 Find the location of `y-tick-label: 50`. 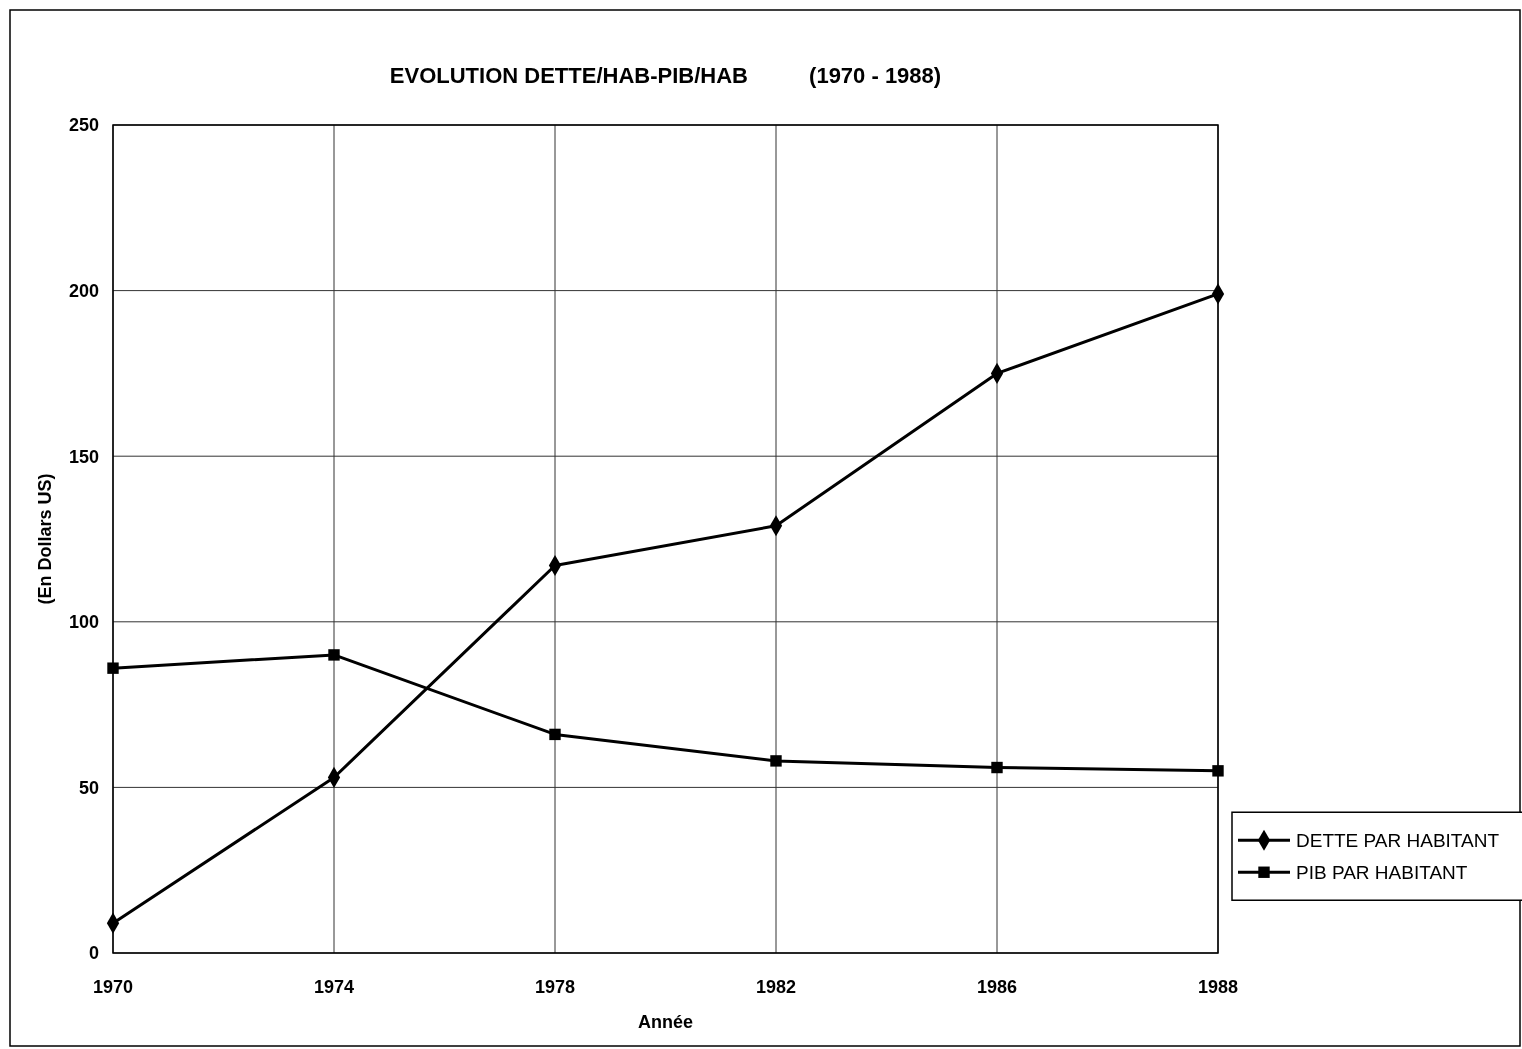

y-tick-label: 50 is located at coordinates (88, 787).